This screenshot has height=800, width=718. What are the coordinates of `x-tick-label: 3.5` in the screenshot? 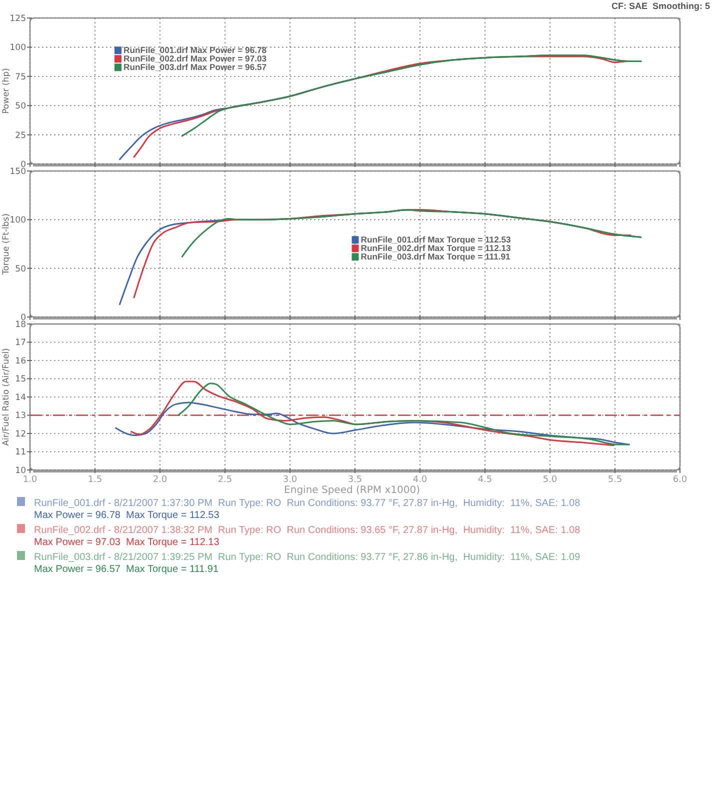 It's located at (355, 480).